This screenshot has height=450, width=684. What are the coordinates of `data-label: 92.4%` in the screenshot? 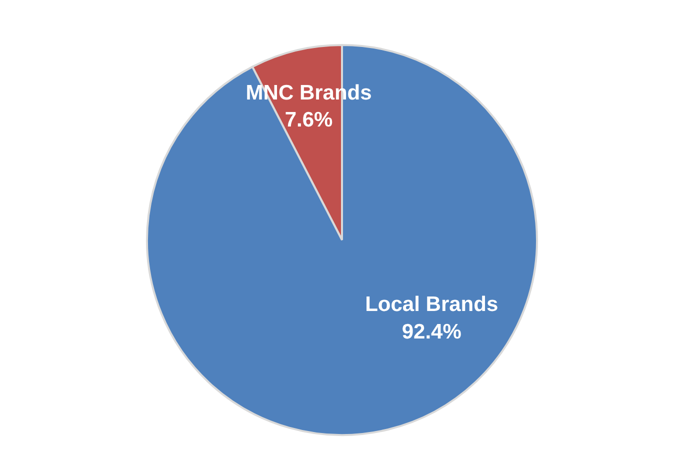 It's located at (432, 332).